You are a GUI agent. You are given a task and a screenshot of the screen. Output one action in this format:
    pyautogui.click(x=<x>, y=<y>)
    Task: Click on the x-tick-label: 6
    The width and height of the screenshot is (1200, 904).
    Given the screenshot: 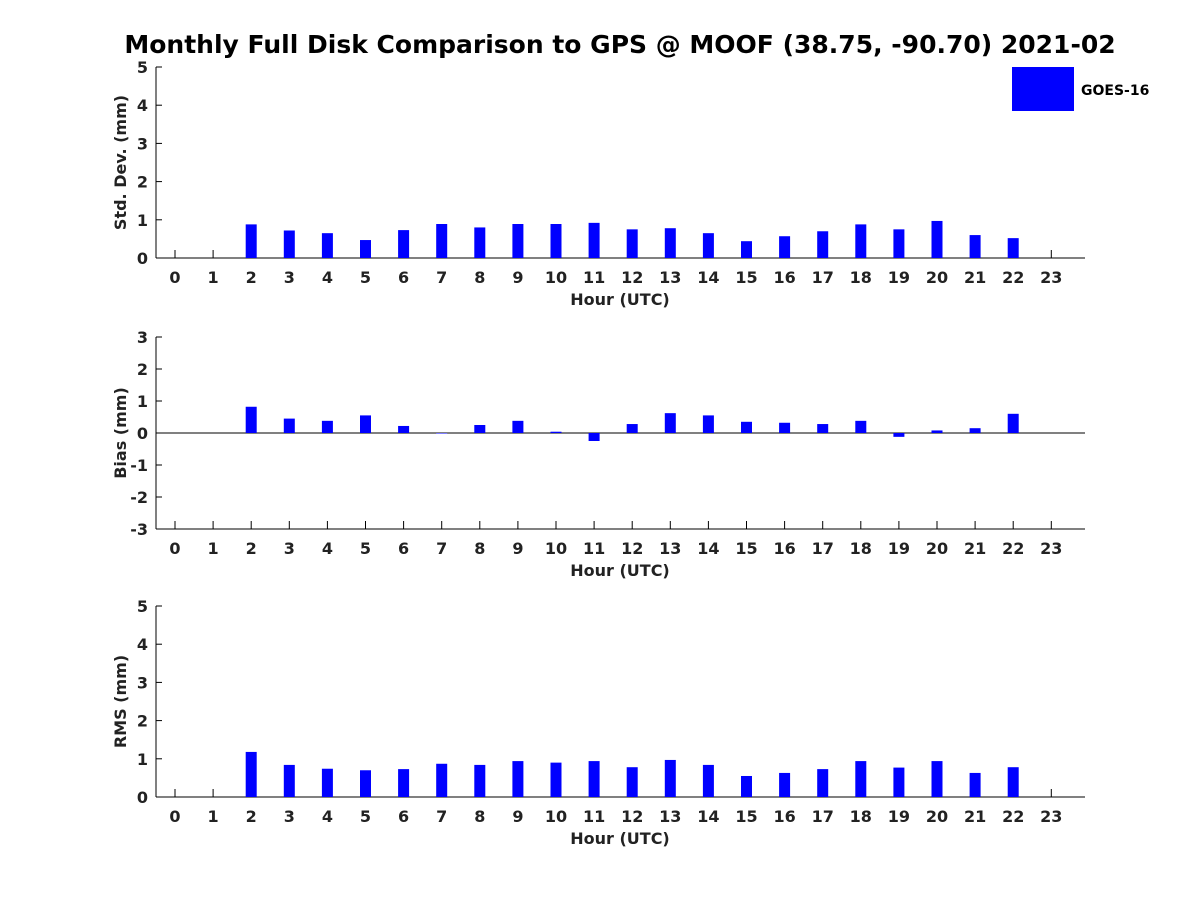 What is the action you would take?
    pyautogui.click(x=403, y=548)
    